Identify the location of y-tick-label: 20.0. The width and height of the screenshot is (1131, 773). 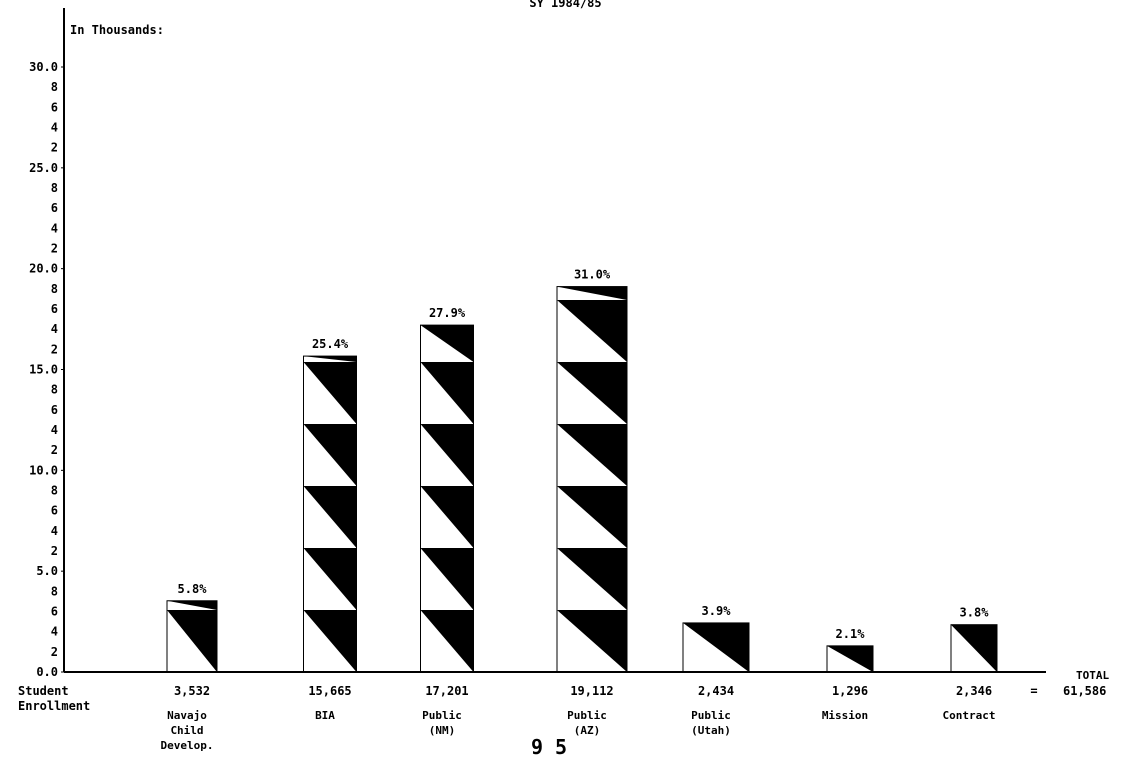
(43, 269).